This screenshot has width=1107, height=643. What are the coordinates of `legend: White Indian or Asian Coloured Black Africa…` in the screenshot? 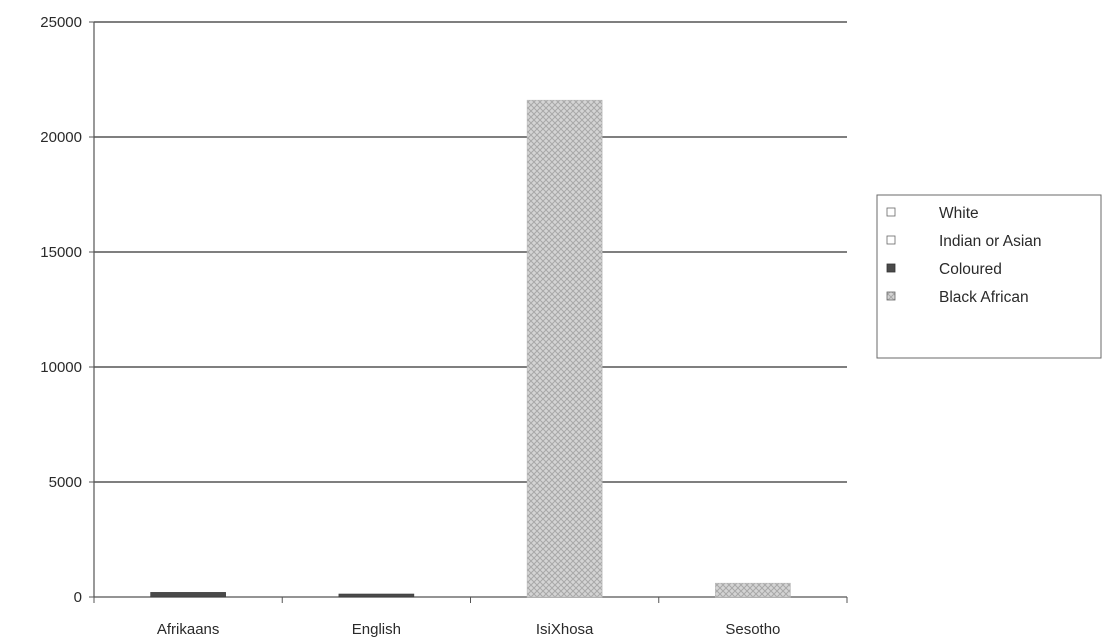 It's located at (989, 276).